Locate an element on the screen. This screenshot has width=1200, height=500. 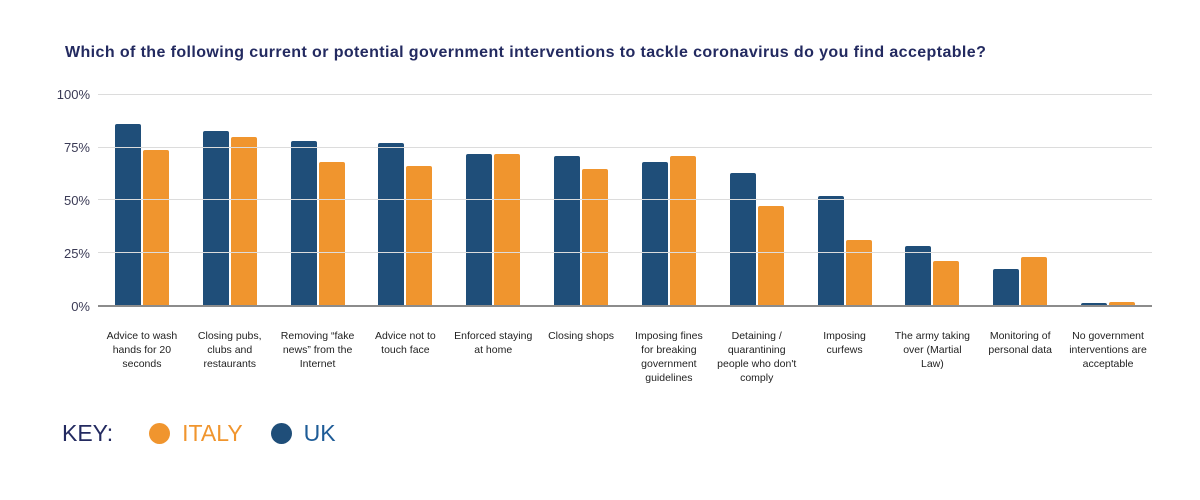
y-tick-label-75: 75% is located at coordinates (76, 147).